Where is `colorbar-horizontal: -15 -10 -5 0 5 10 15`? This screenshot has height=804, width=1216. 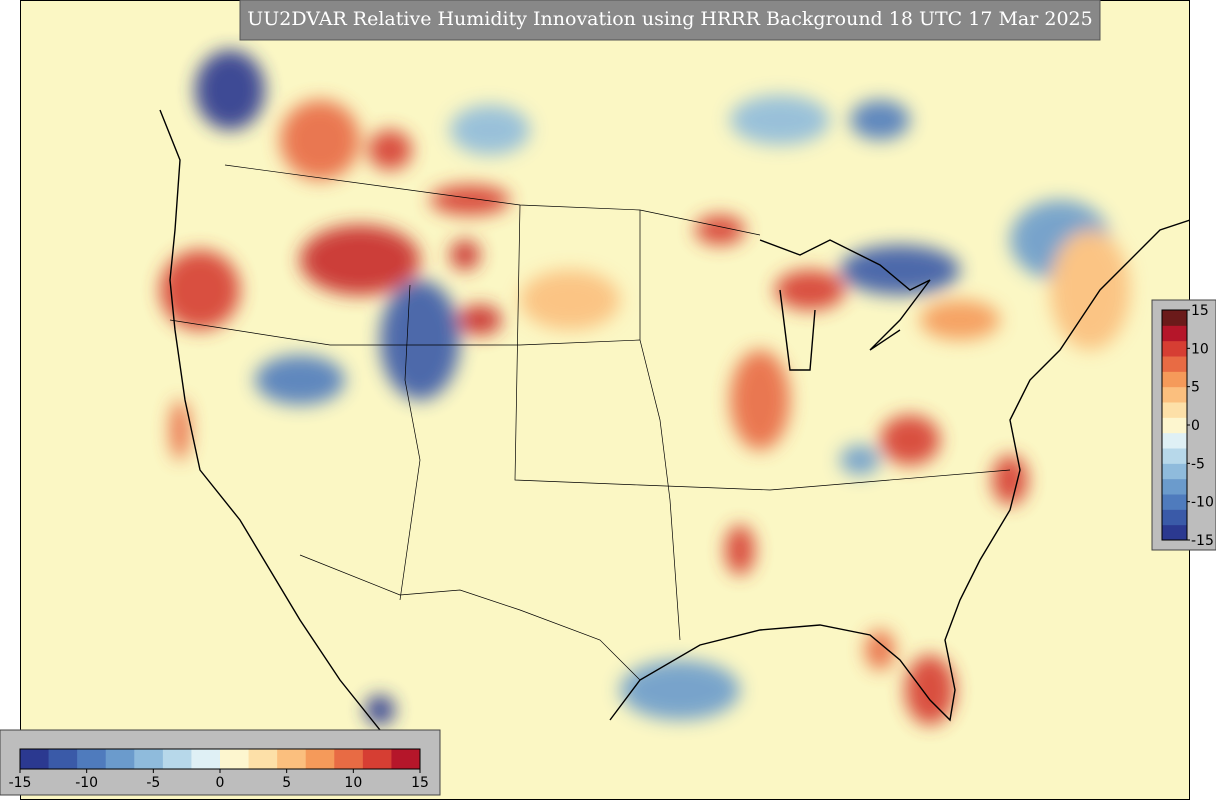 colorbar-horizontal: -15 -10 -5 0 5 10 15 is located at coordinates (220, 762).